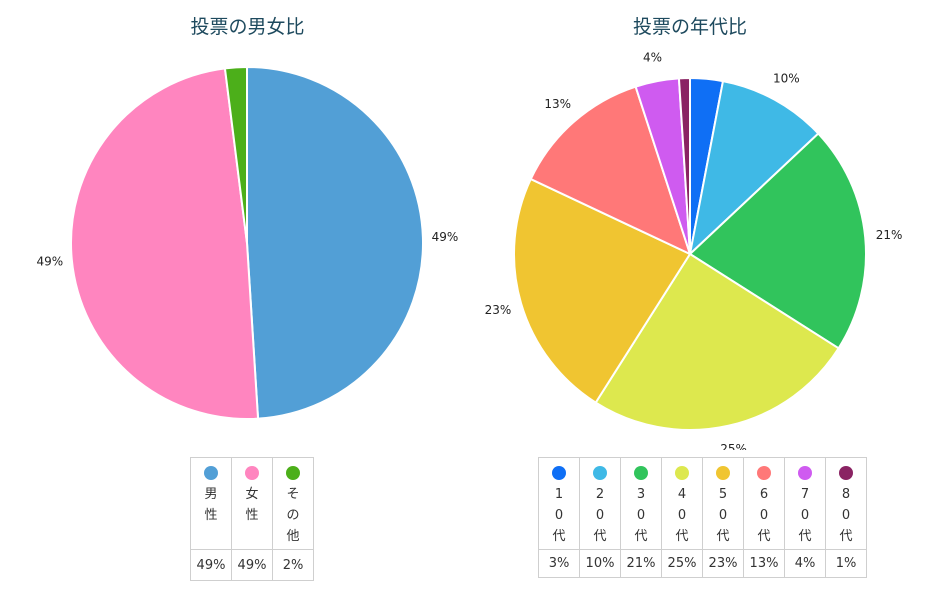  What do you see at coordinates (723, 473) in the screenshot?
I see `legend-swatch-50s` at bounding box center [723, 473].